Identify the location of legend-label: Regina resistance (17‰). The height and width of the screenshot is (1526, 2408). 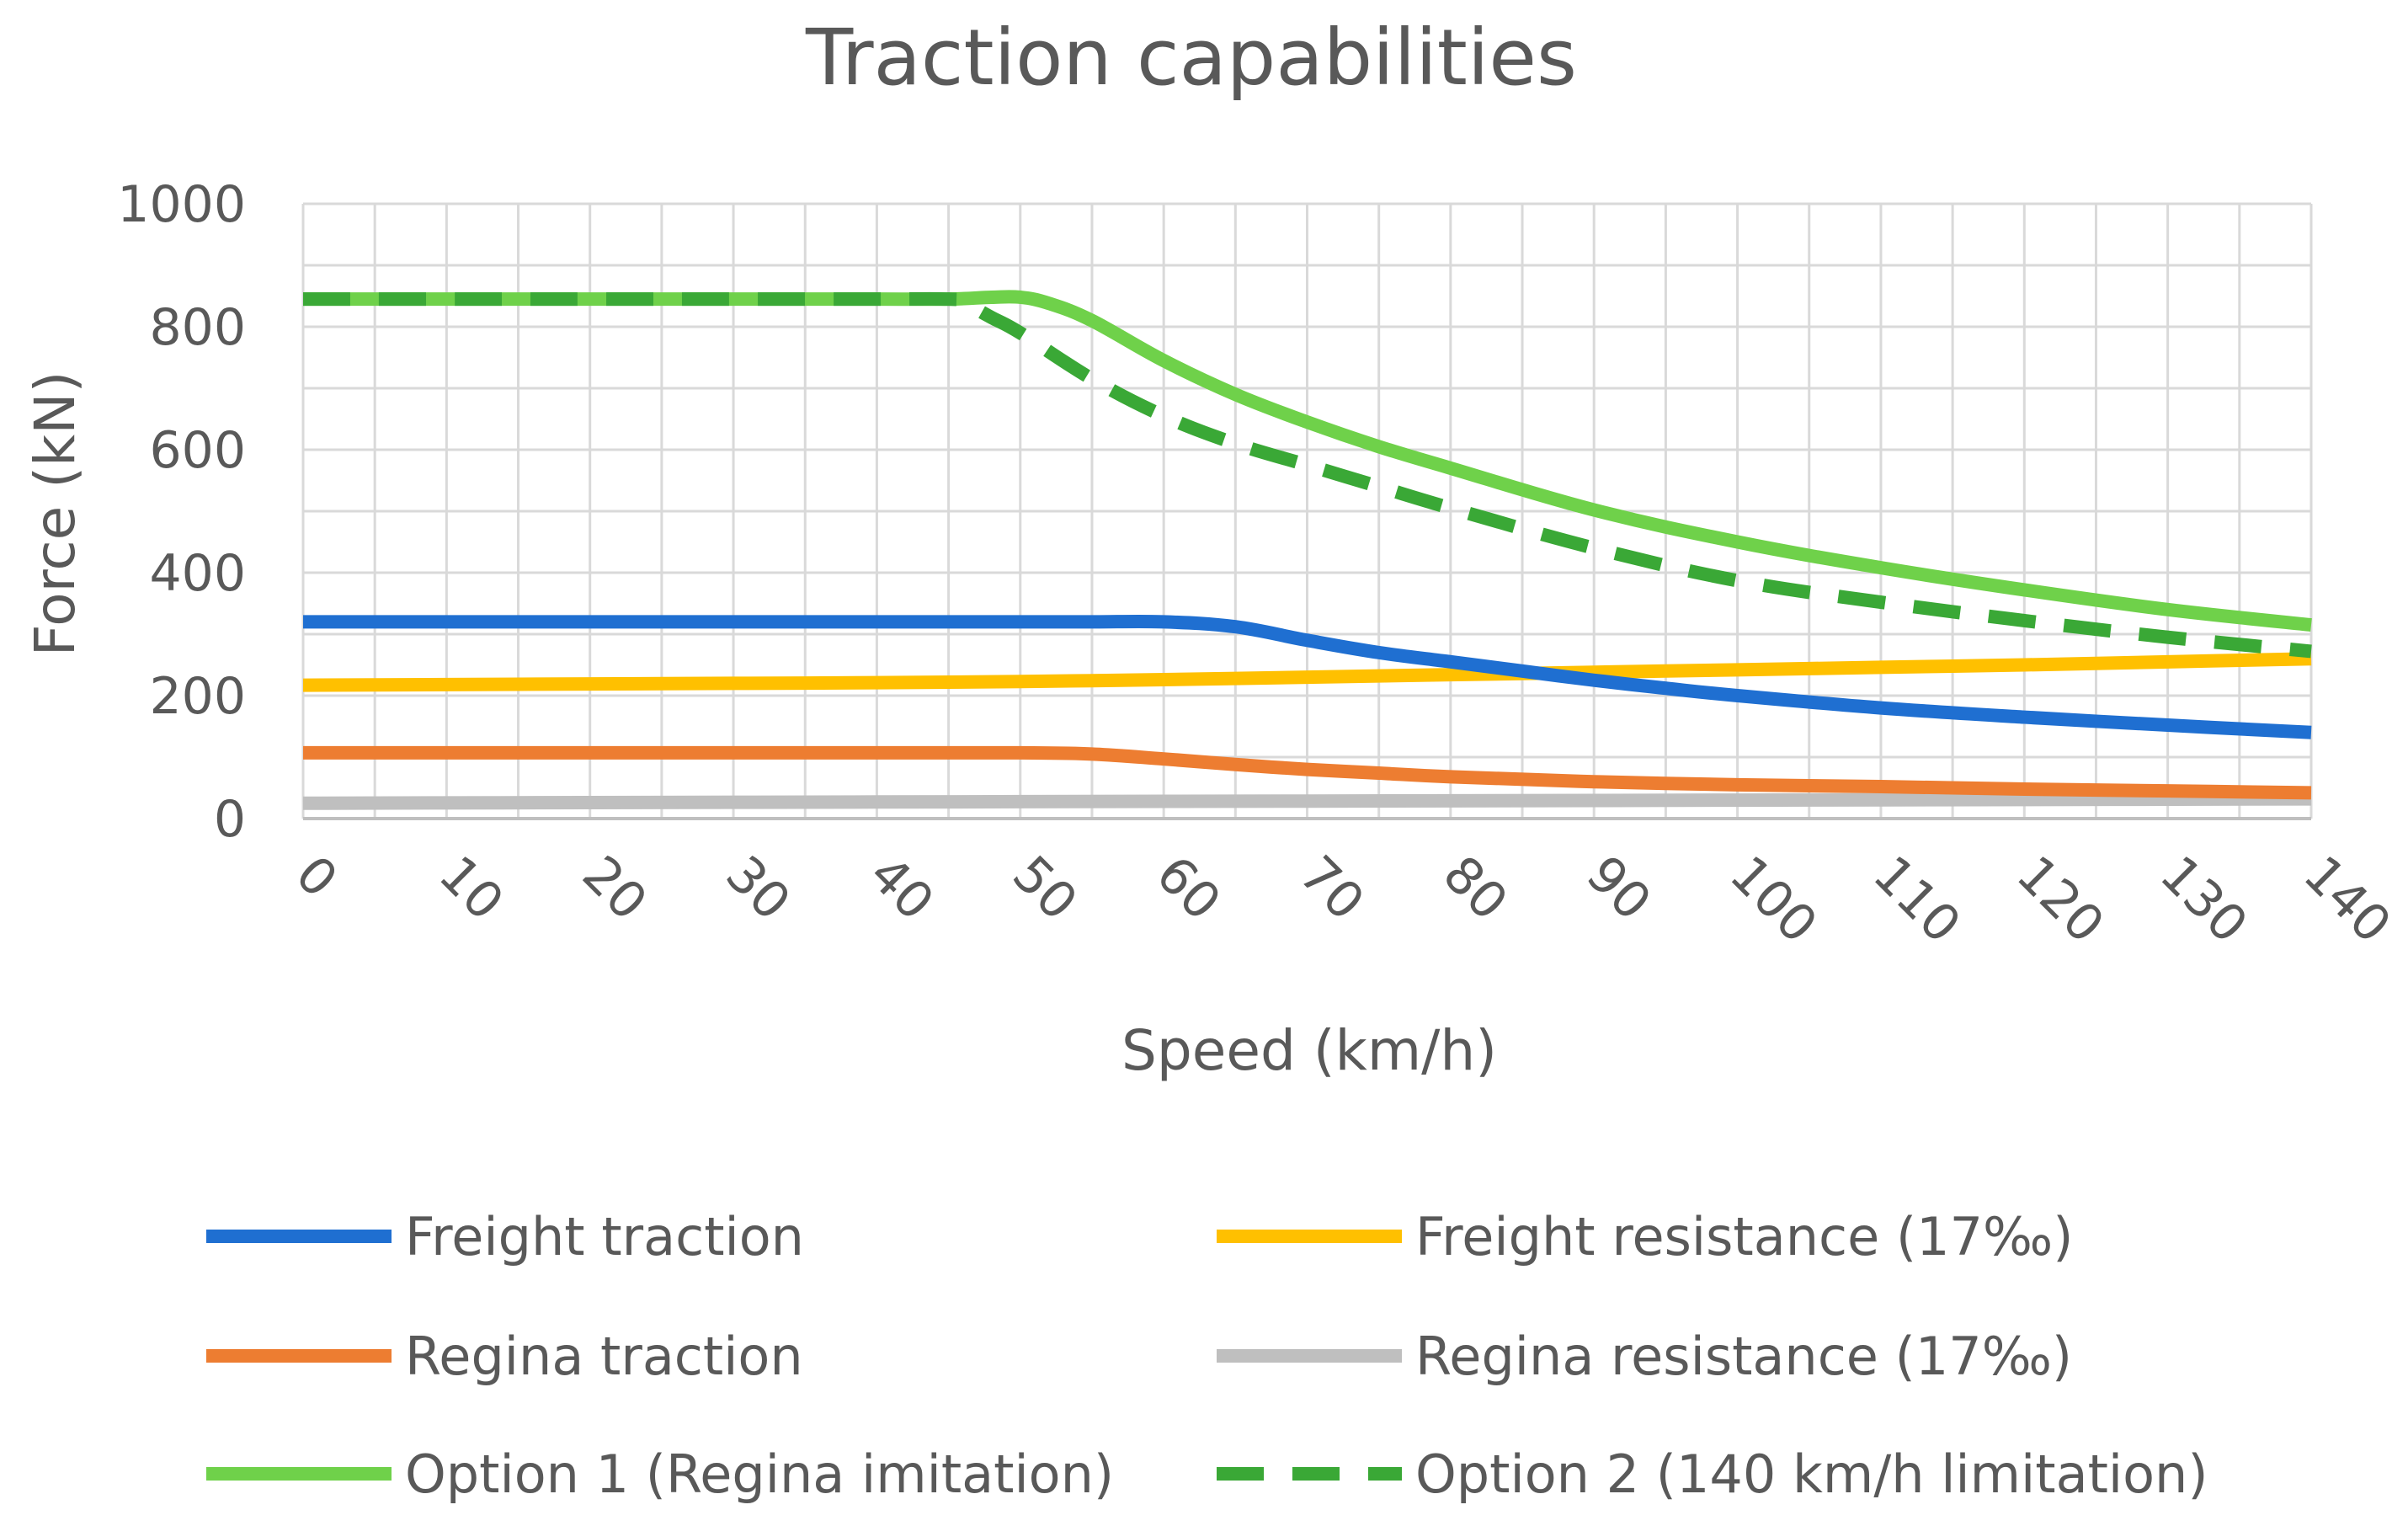
(1743, 1356).